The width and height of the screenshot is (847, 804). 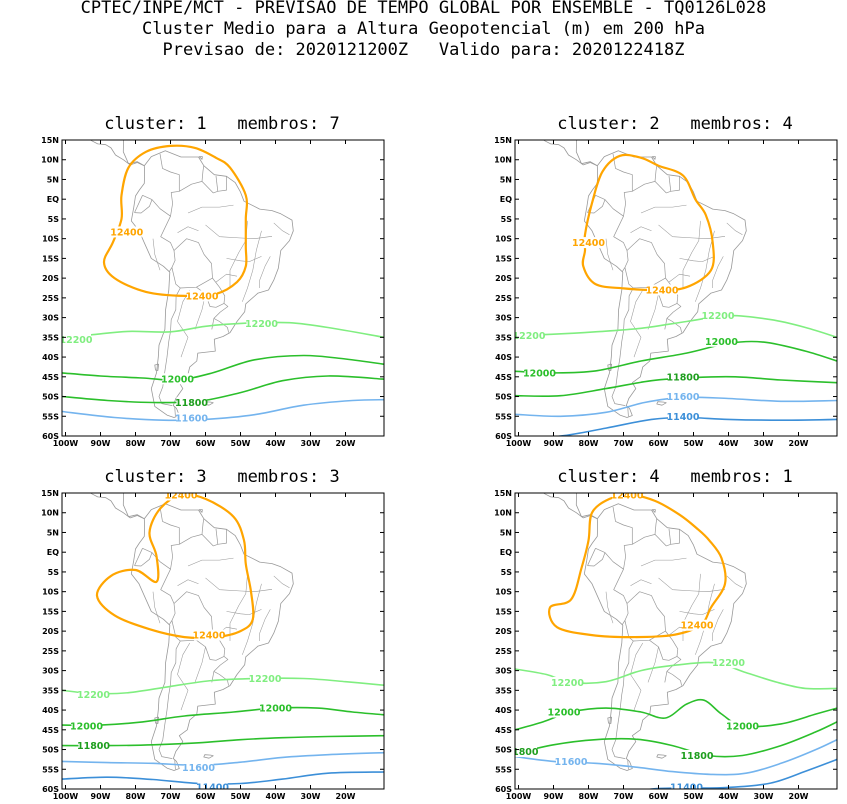 What do you see at coordinates (659, 796) in the screenshot?
I see `lon-label: 60W` at bounding box center [659, 796].